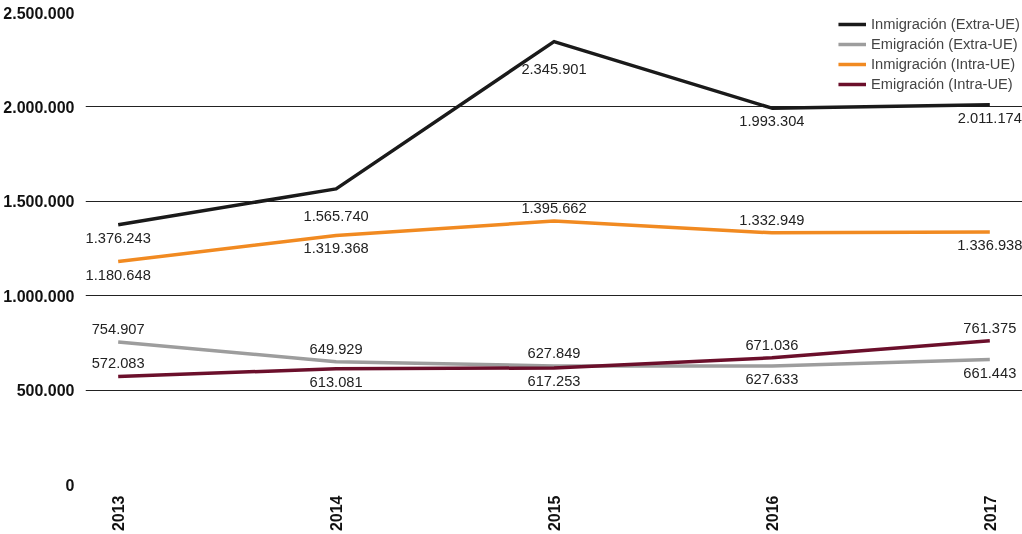 The height and width of the screenshot is (534, 1022). What do you see at coordinates (772, 379) in the screenshot?
I see `data-label: 627.633` at bounding box center [772, 379].